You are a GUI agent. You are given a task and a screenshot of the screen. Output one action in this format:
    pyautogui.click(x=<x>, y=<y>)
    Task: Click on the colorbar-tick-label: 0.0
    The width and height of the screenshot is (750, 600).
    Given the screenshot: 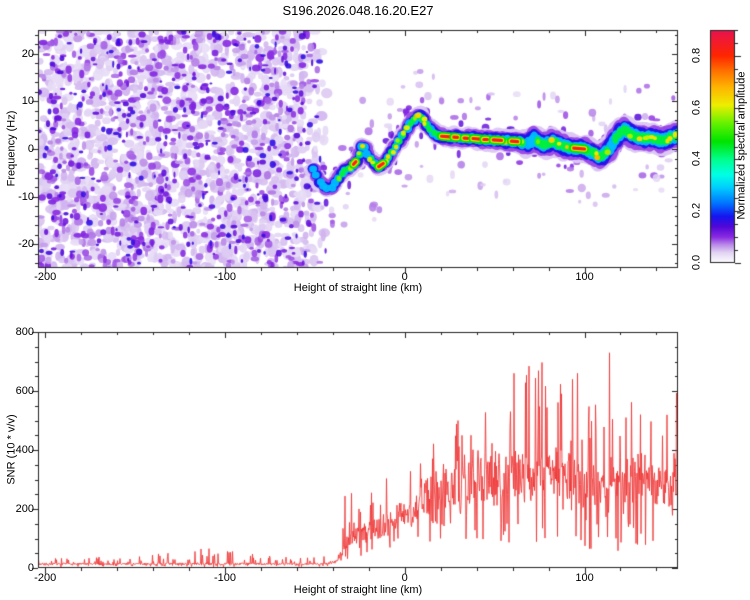 What is the action you would take?
    pyautogui.click(x=696, y=262)
    